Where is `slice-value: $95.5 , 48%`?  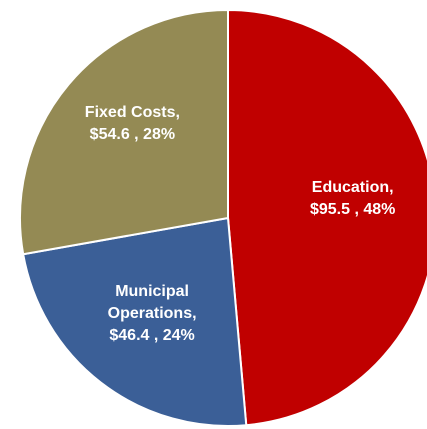
slice-value: $95.5 , 48% is located at coordinates (352, 209).